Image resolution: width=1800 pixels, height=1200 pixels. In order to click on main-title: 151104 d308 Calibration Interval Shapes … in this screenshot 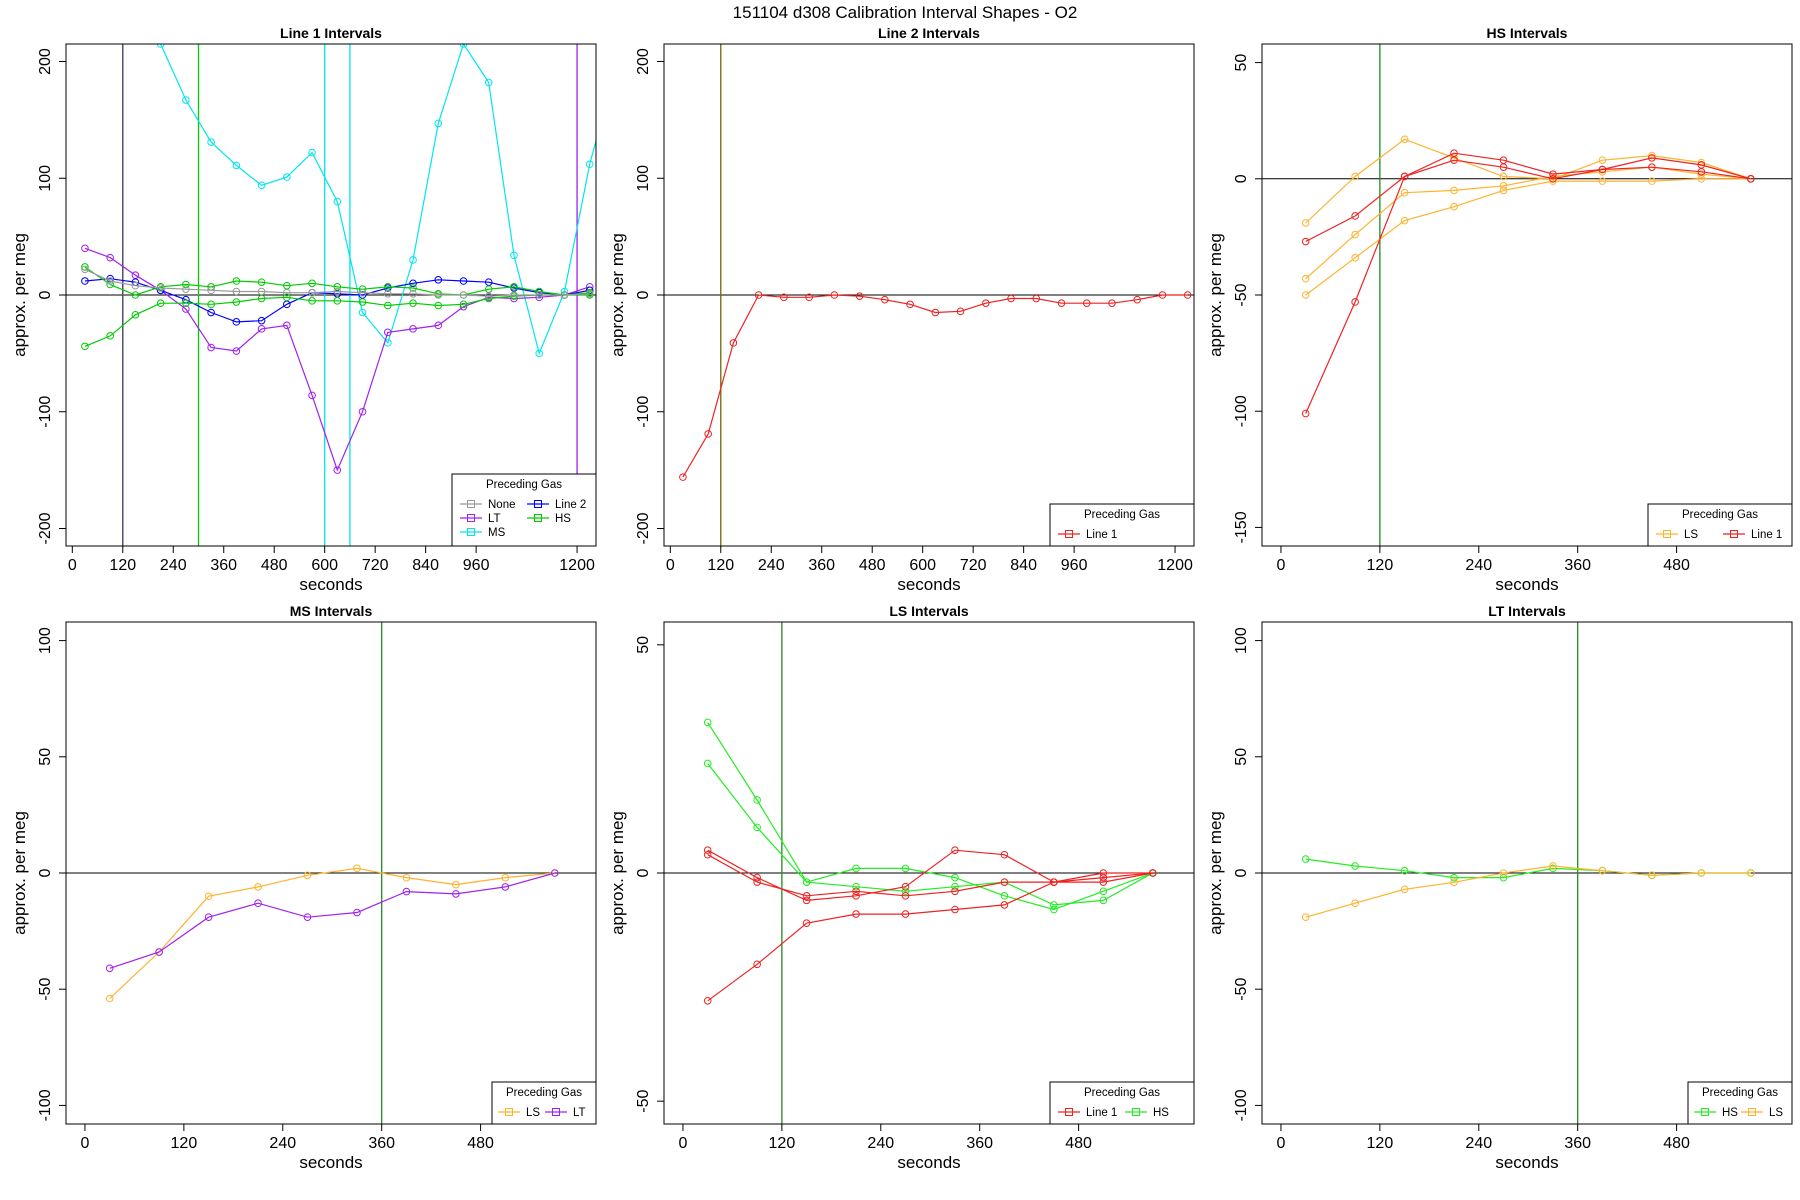, I will do `click(905, 12)`.